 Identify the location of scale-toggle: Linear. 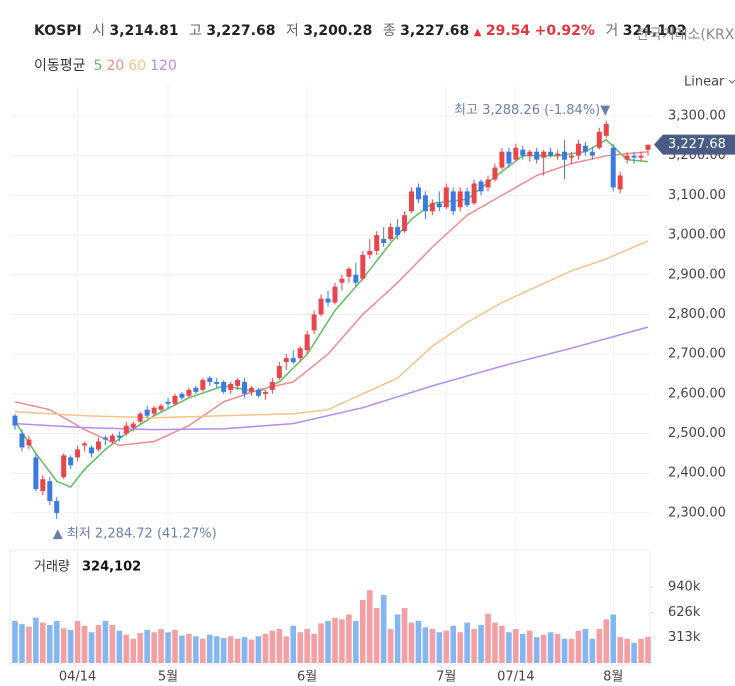
(704, 82).